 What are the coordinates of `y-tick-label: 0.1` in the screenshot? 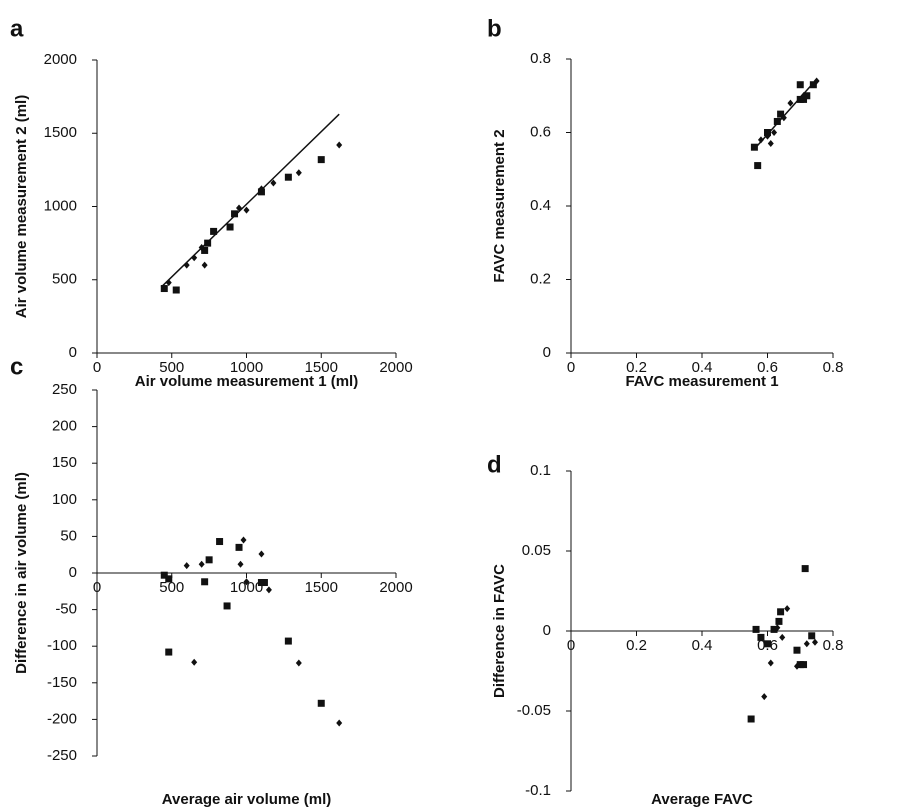 It's located at (540, 470).